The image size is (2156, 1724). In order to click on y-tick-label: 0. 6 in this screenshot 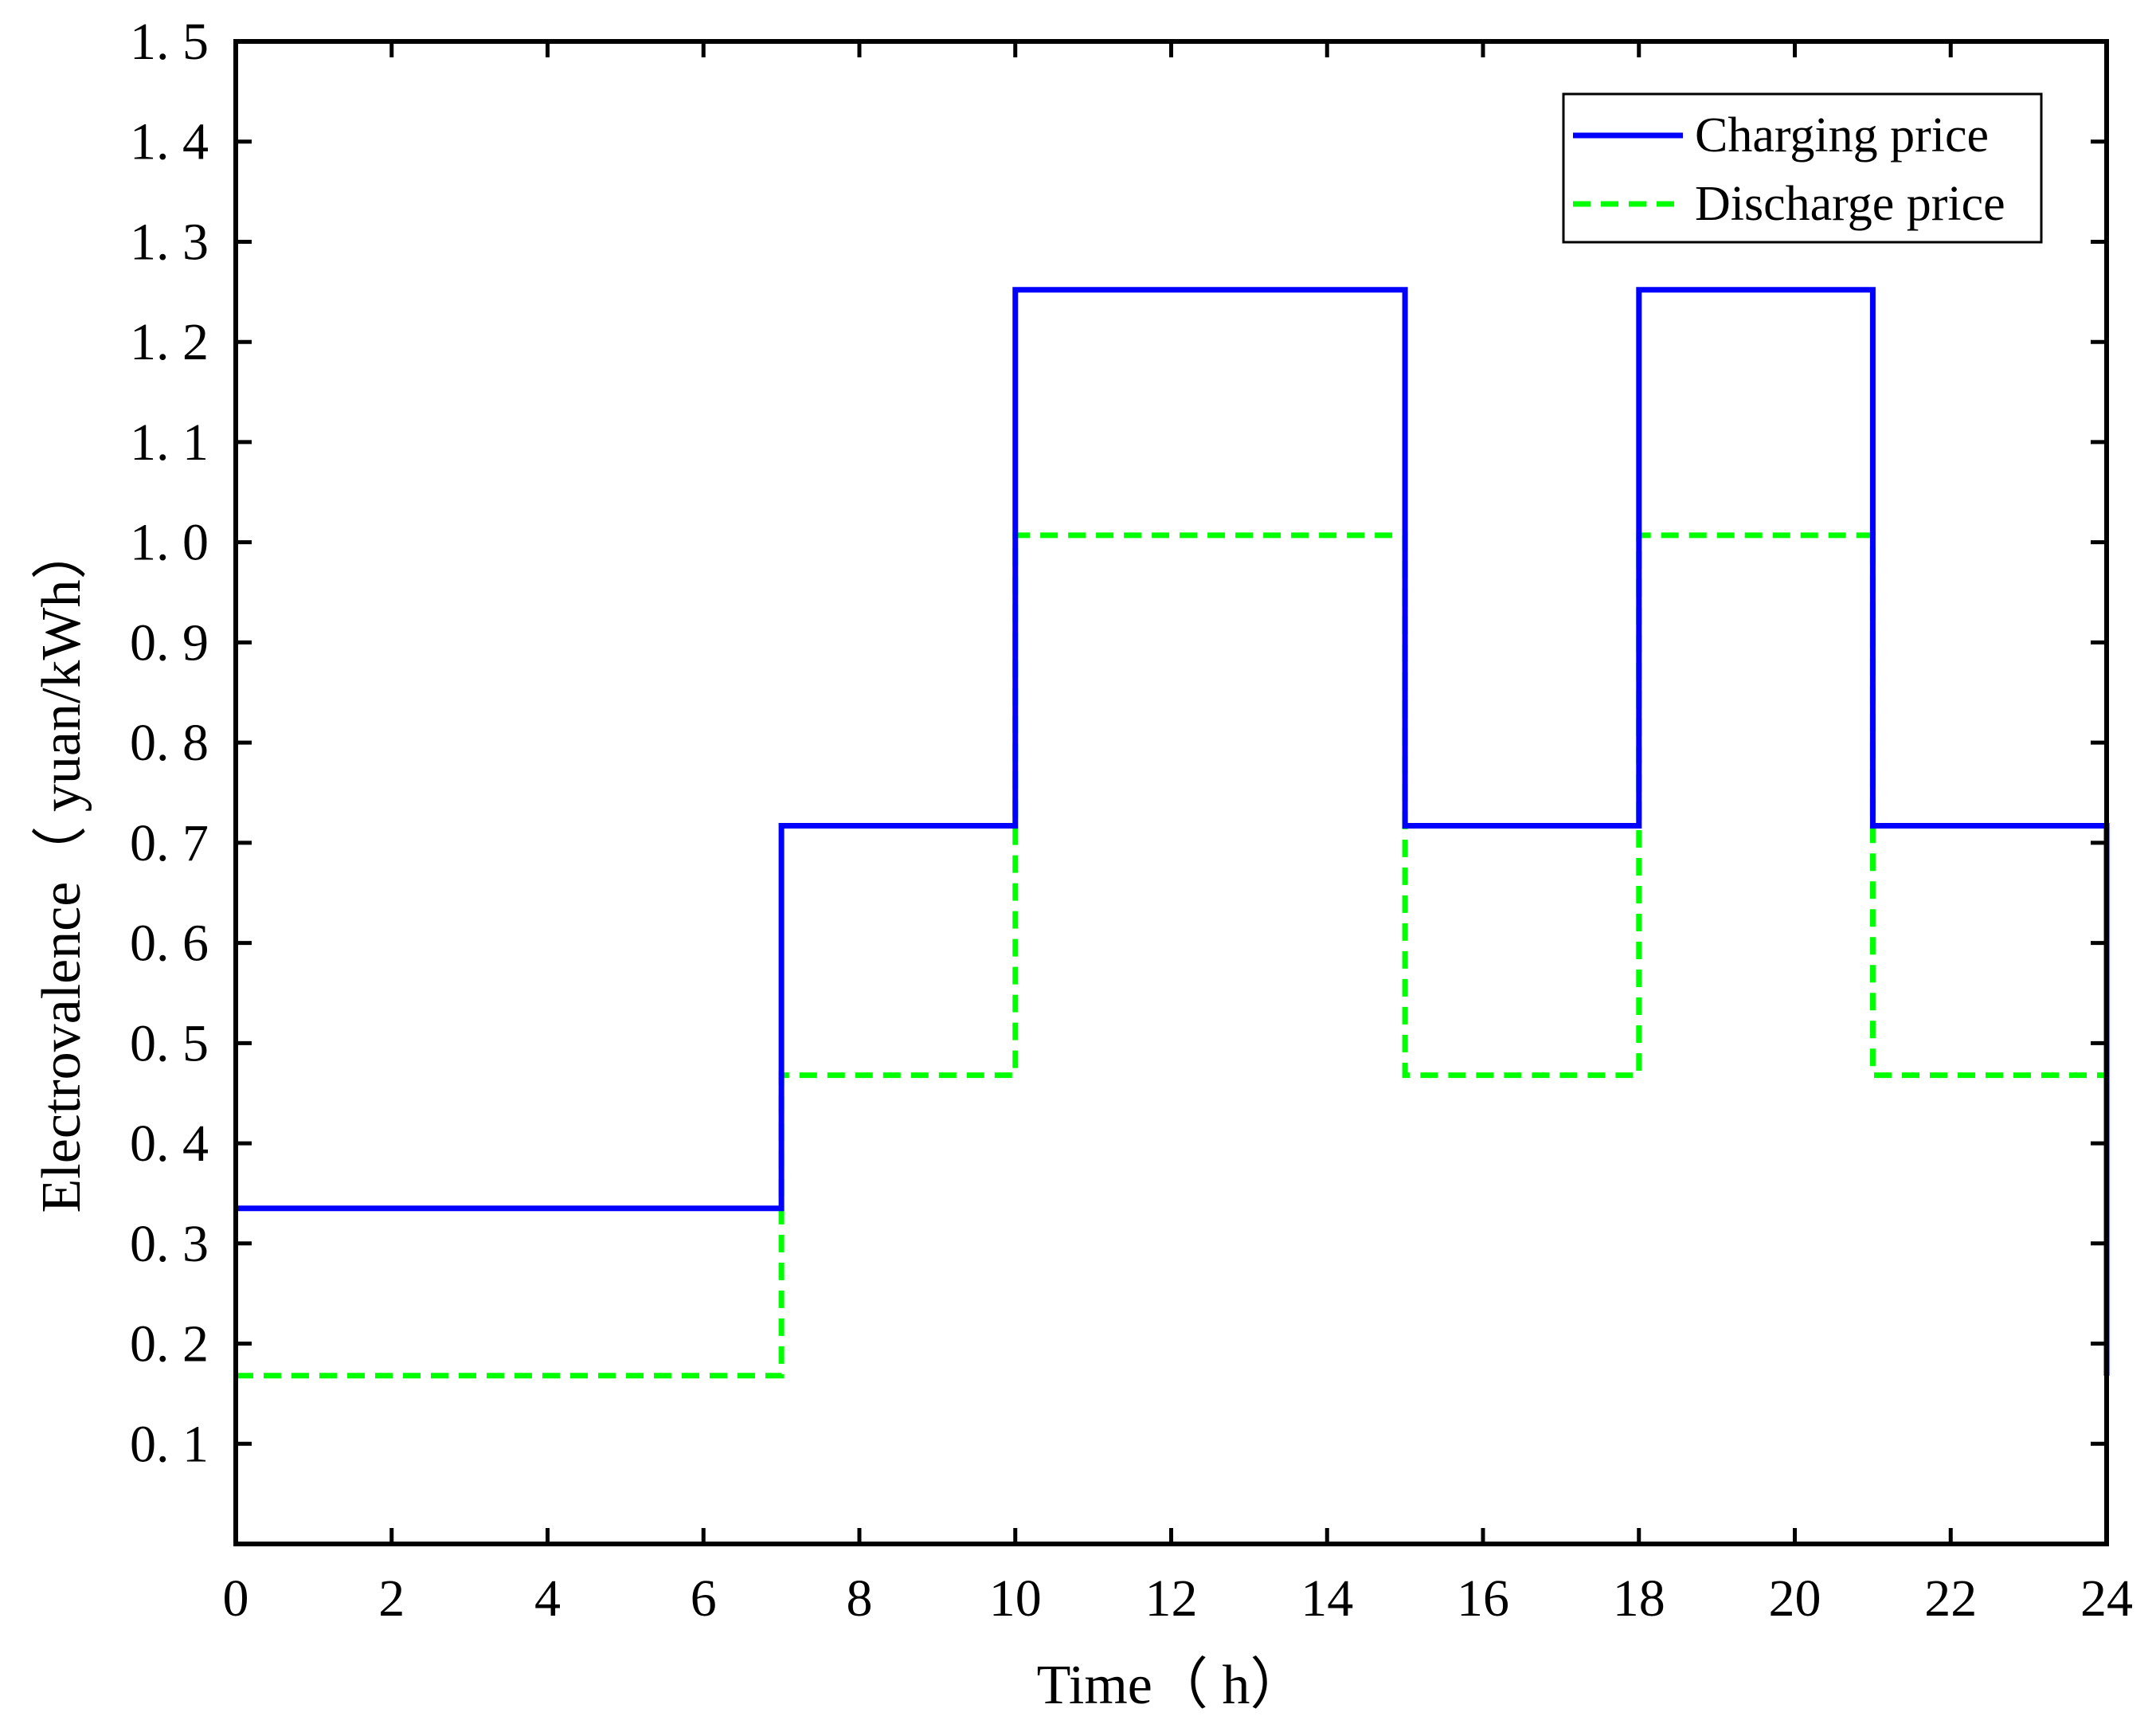, I will do `click(170, 944)`.